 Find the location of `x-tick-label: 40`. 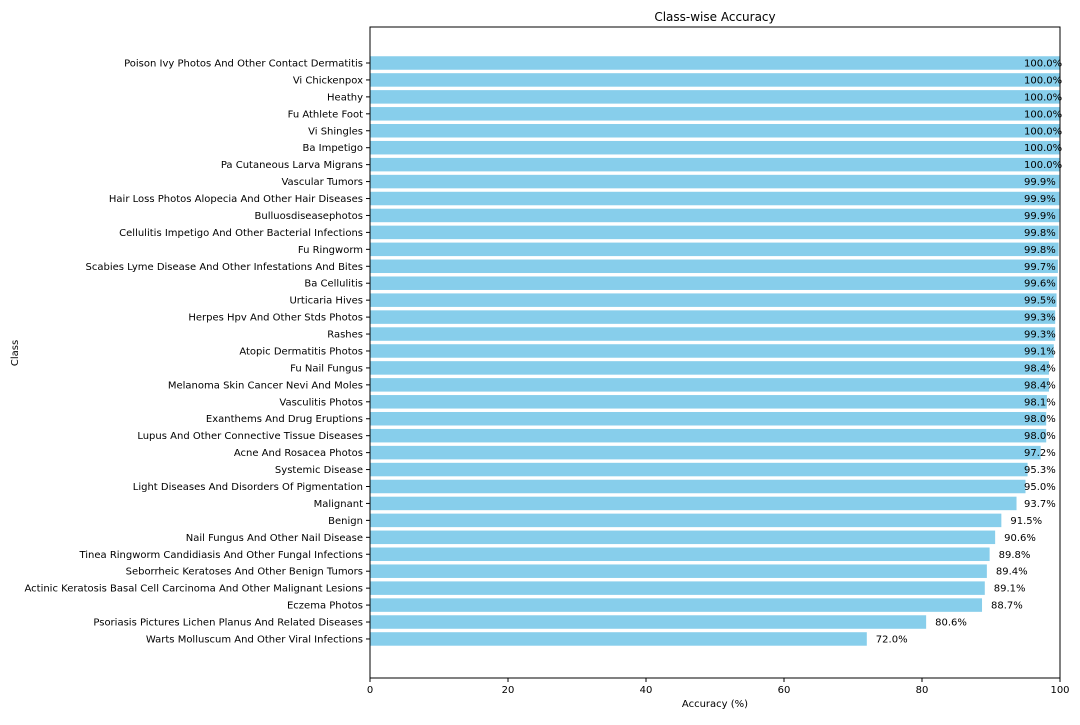

x-tick-label: 40 is located at coordinates (646, 690).